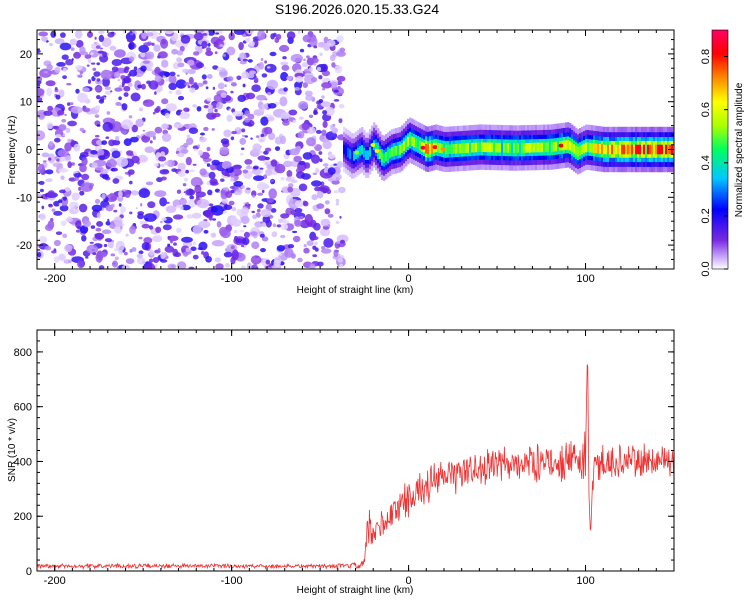  What do you see at coordinates (23, 462) in the screenshot?
I see `y-tick-label: 400` at bounding box center [23, 462].